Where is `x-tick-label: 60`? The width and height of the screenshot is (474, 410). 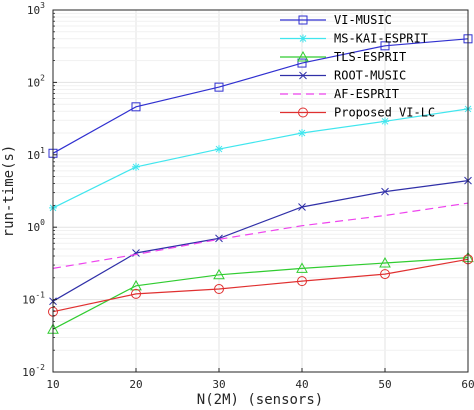 x-tick-label: 60 is located at coordinates (467, 384).